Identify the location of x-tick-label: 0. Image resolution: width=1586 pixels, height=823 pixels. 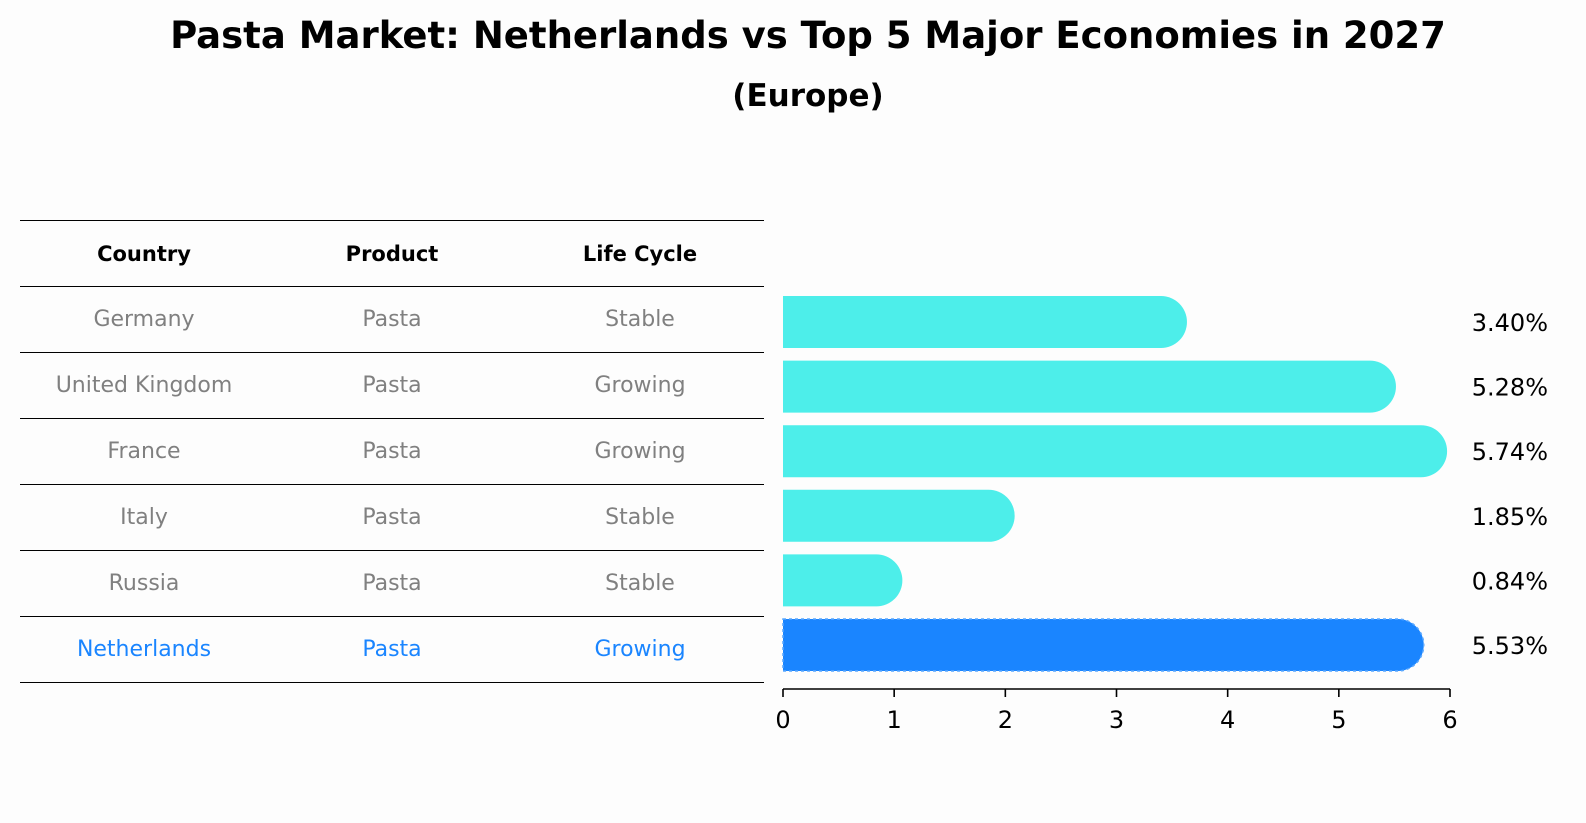
(782, 720).